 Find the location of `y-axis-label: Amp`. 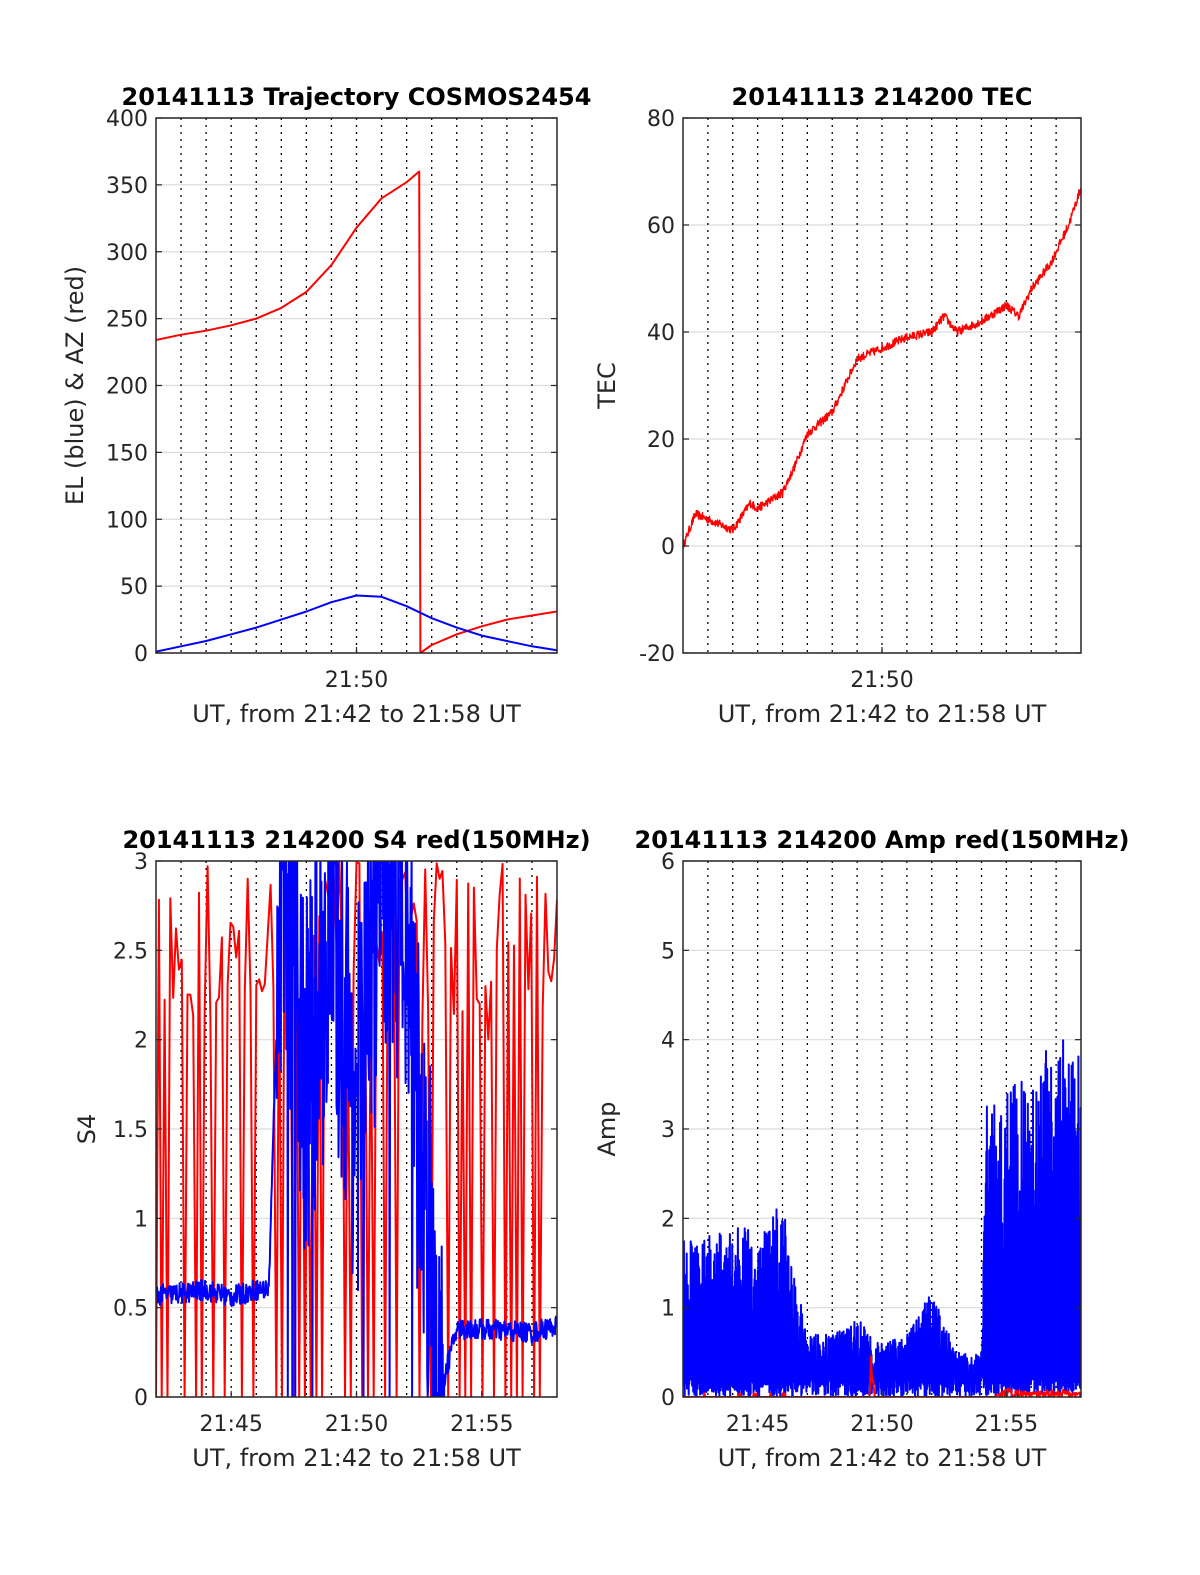

y-axis-label: Amp is located at coordinates (607, 1128).